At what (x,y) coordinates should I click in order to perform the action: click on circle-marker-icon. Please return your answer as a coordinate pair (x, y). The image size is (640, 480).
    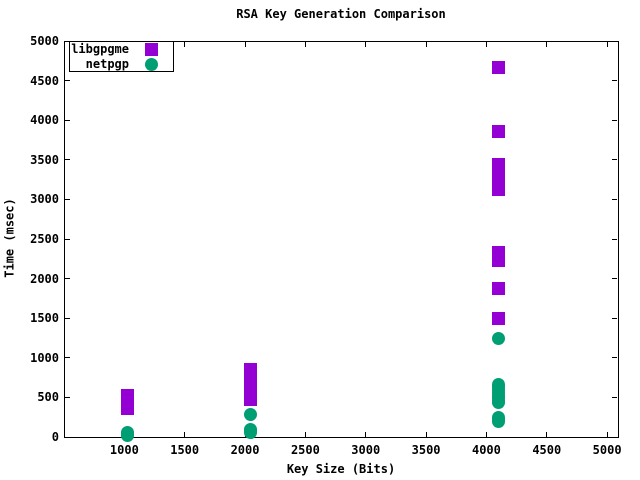
    Looking at the image, I should click on (151, 64).